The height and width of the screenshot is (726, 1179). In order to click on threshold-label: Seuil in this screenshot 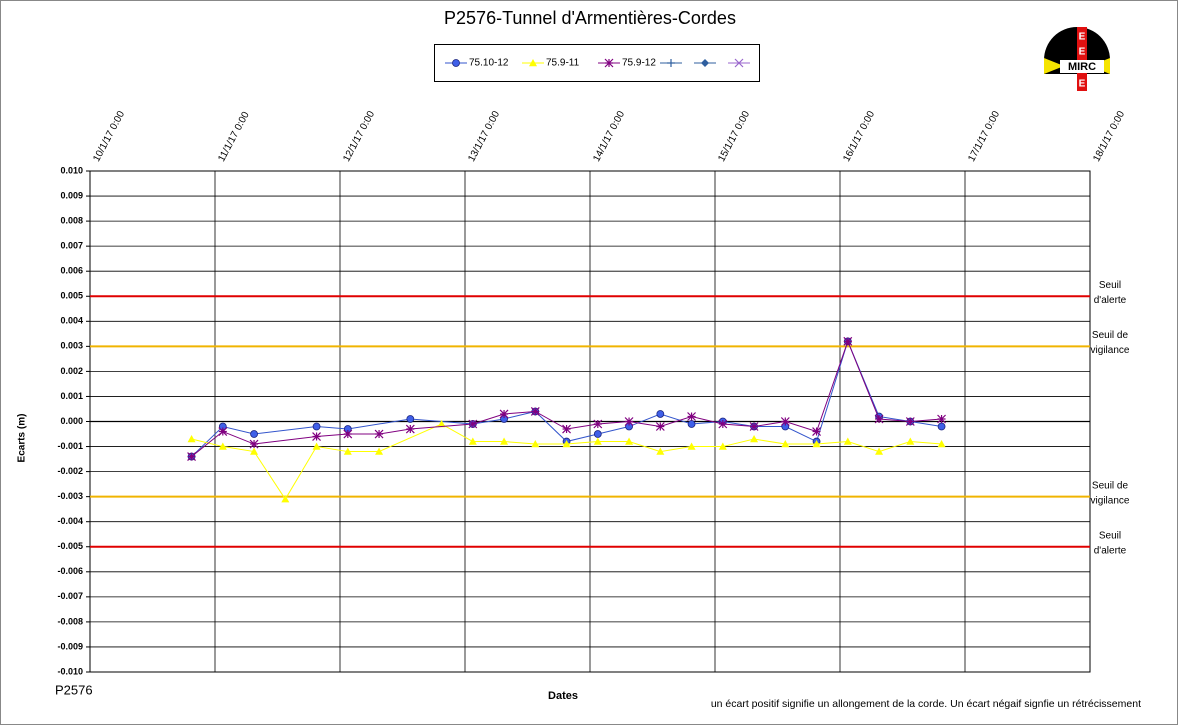, I will do `click(1110, 535)`.